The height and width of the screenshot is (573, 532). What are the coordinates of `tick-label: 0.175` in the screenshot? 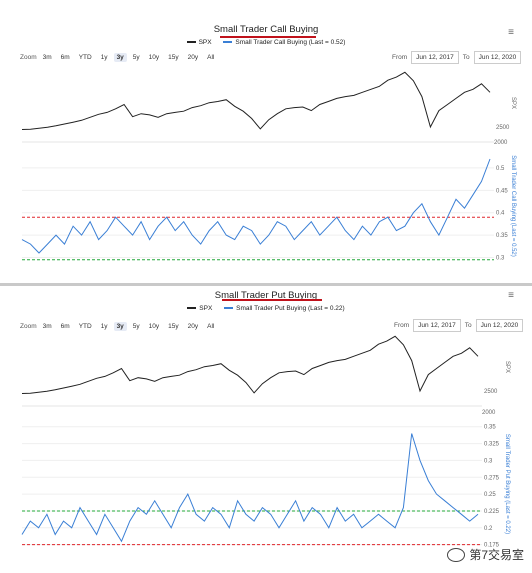 It's located at (492, 546).